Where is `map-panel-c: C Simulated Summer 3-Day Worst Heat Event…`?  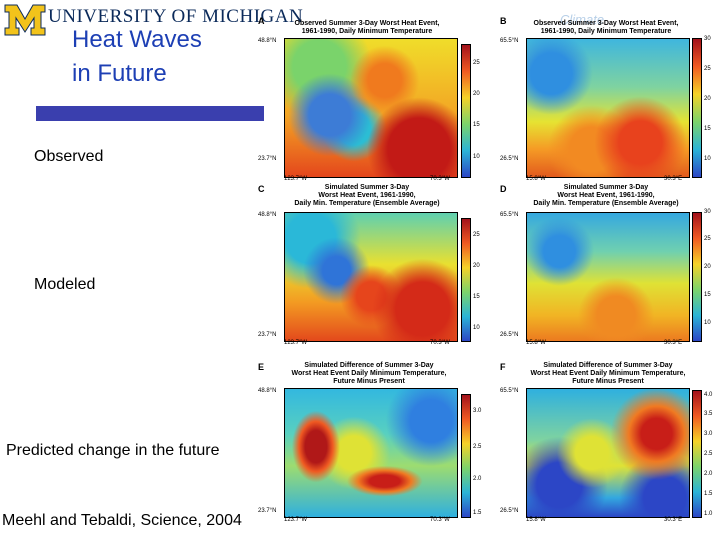 map-panel-c: C Simulated Summer 3-Day Worst Heat Event… is located at coordinates (378, 266).